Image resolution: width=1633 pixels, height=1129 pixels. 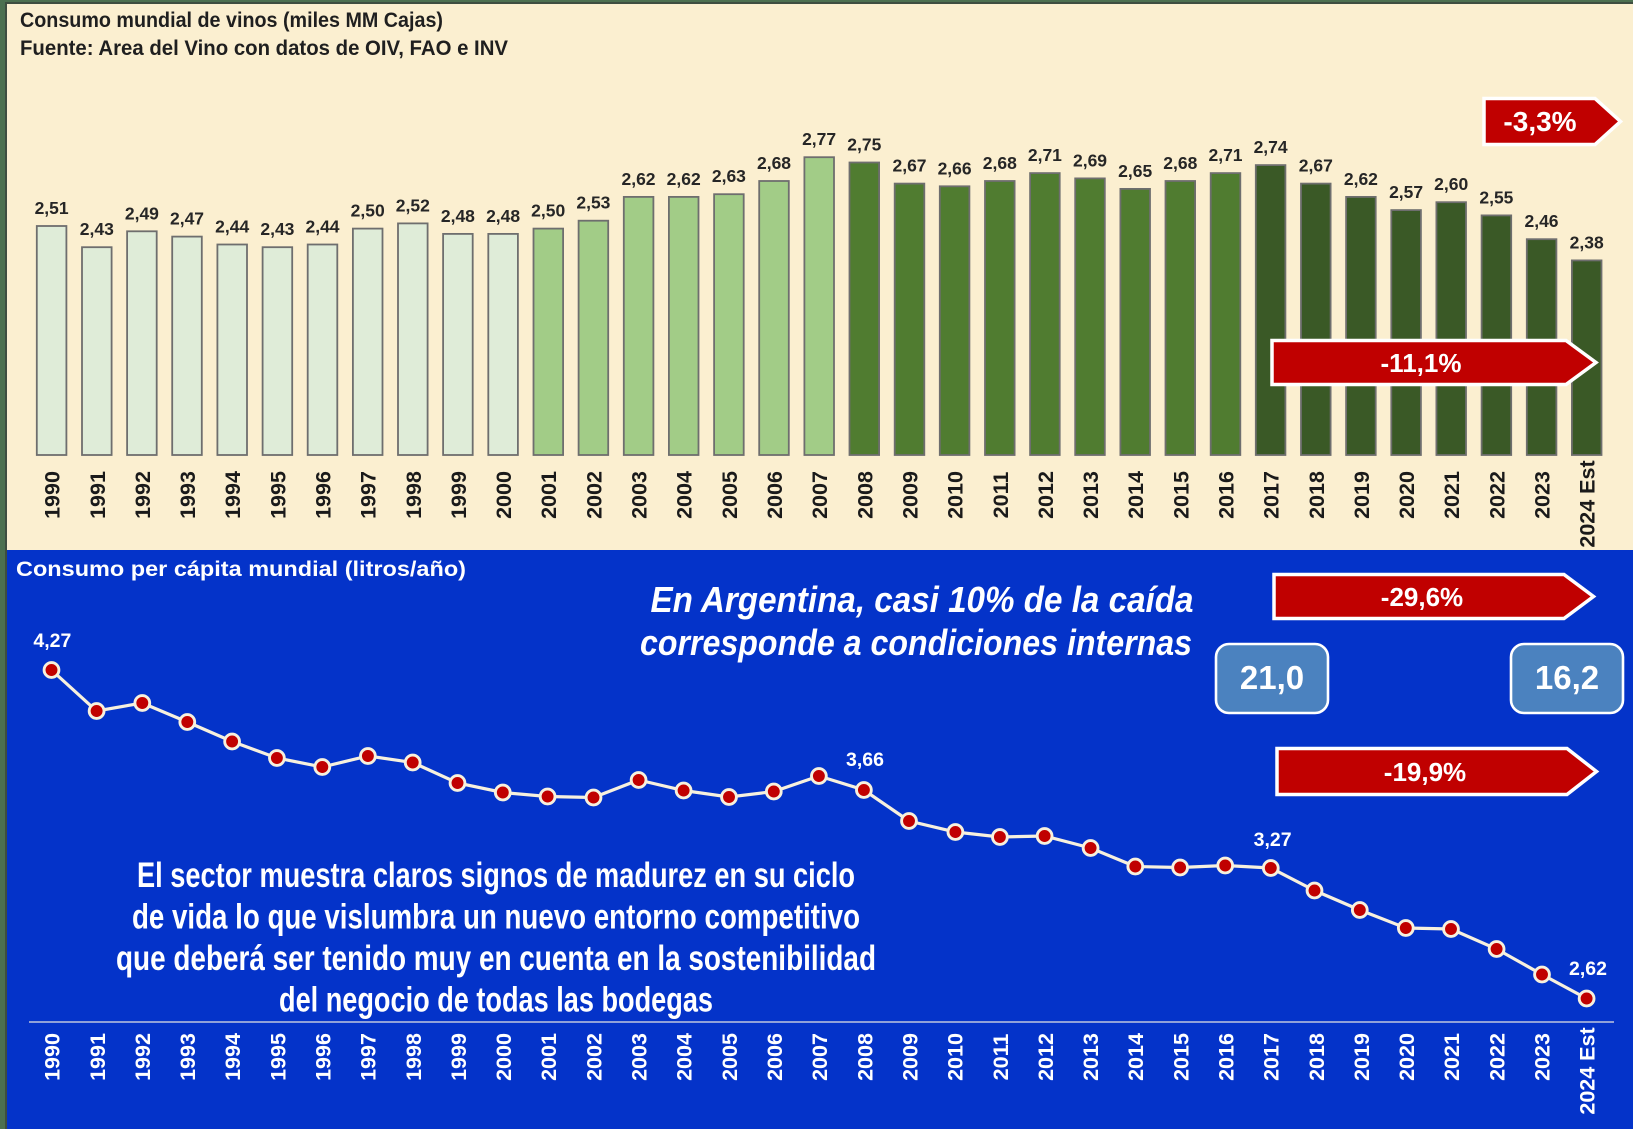 What do you see at coordinates (1181, 495) in the screenshot?
I see `svg-text: 2015` at bounding box center [1181, 495].